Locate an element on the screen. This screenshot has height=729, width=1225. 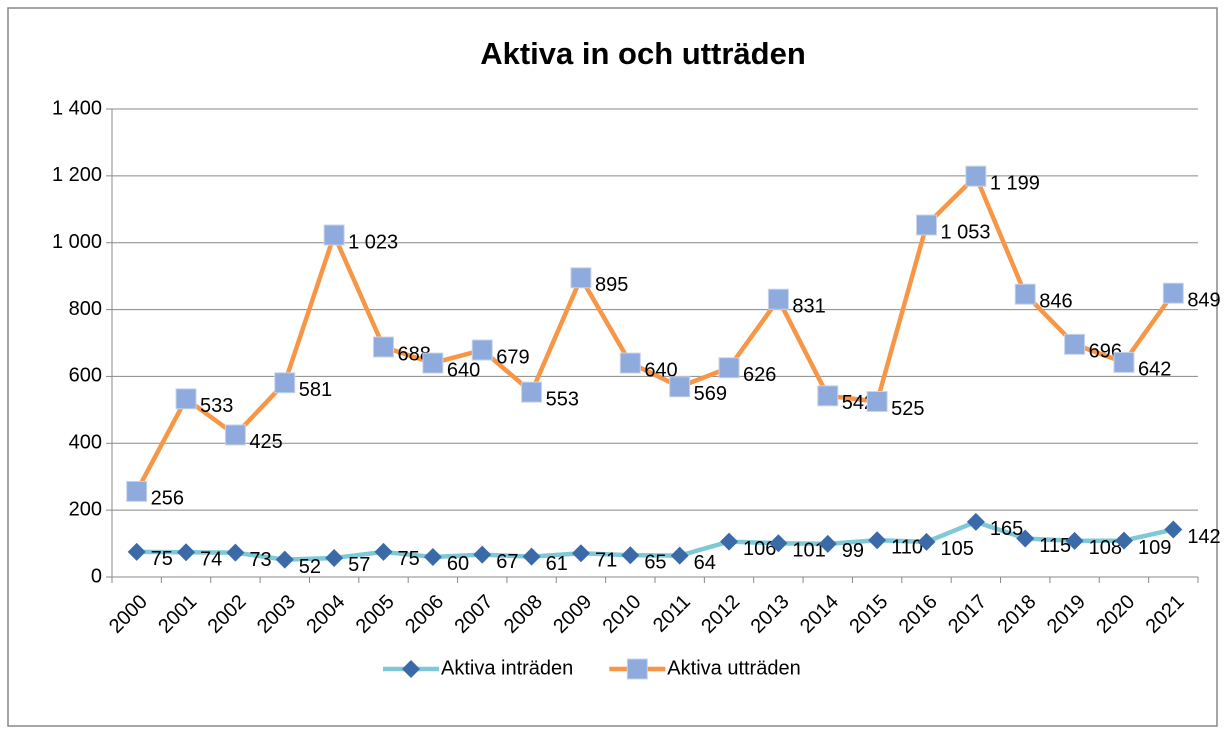
data-label: 61 is located at coordinates (557, 564).